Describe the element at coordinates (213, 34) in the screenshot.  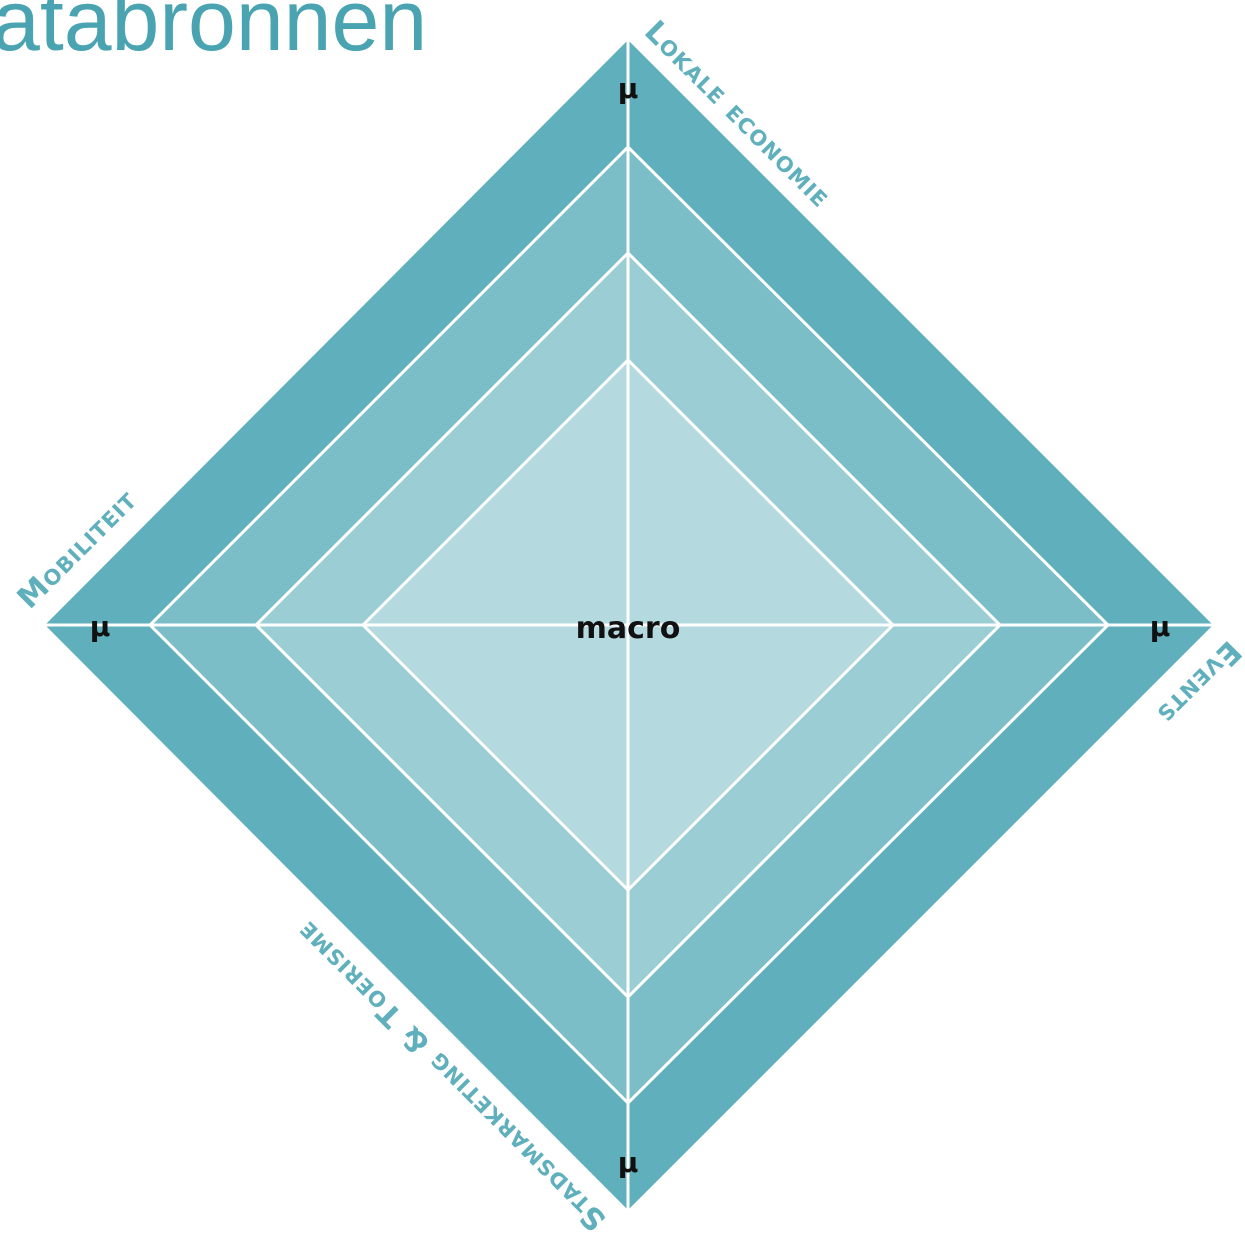
I see `title: atabronnen` at that location.